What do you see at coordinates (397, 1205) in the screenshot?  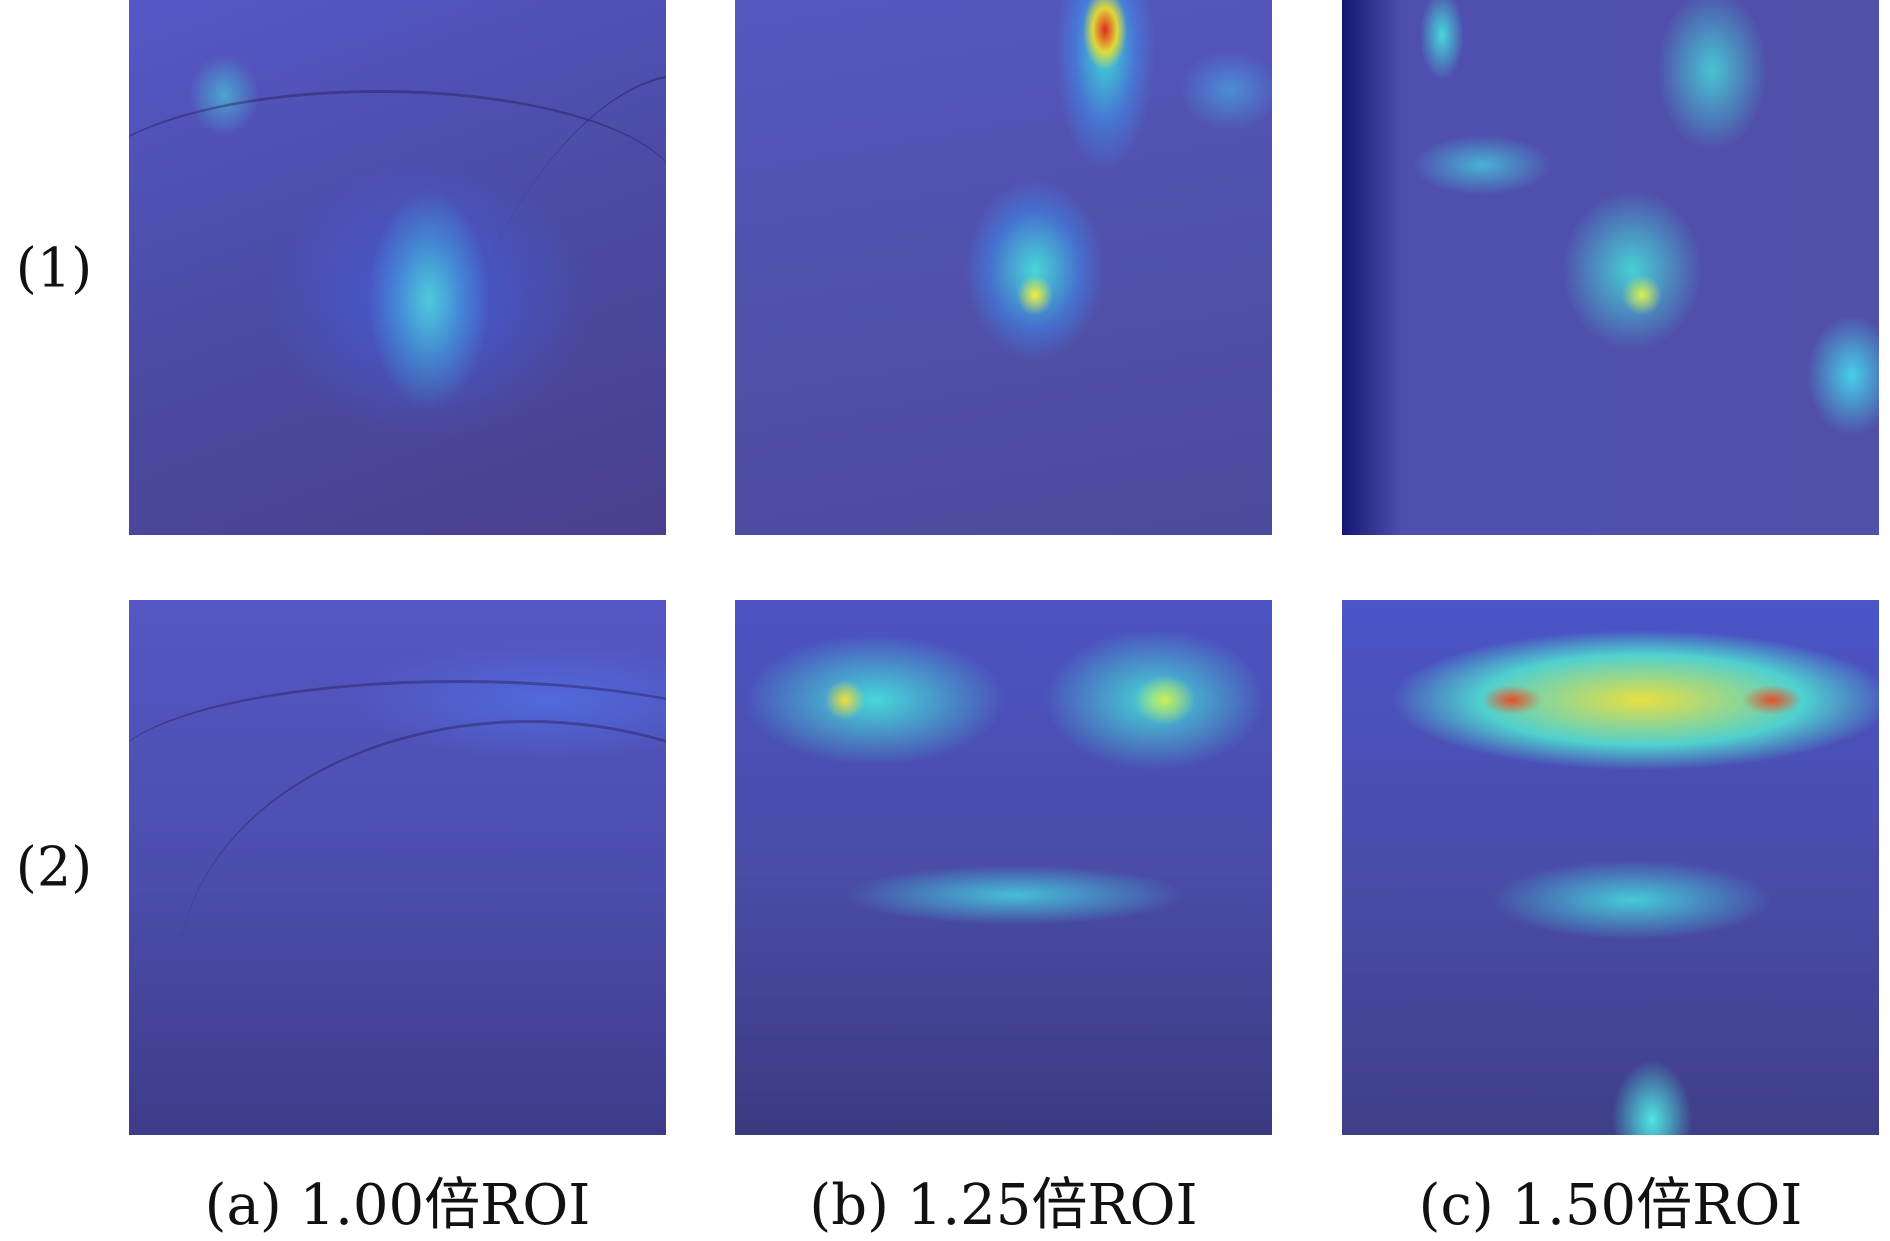 I see `caption-a: (a) 1.00倍ROI` at bounding box center [397, 1205].